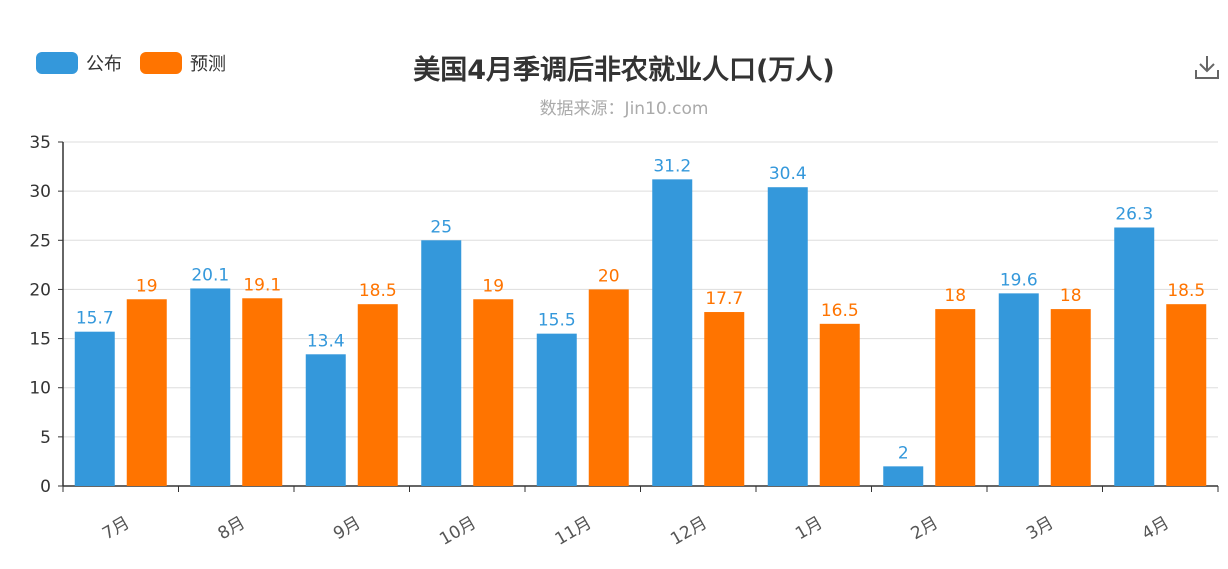 The width and height of the screenshot is (1228, 569). Describe the element at coordinates (210, 275) in the screenshot. I see `data-label-published: 20.1` at that location.